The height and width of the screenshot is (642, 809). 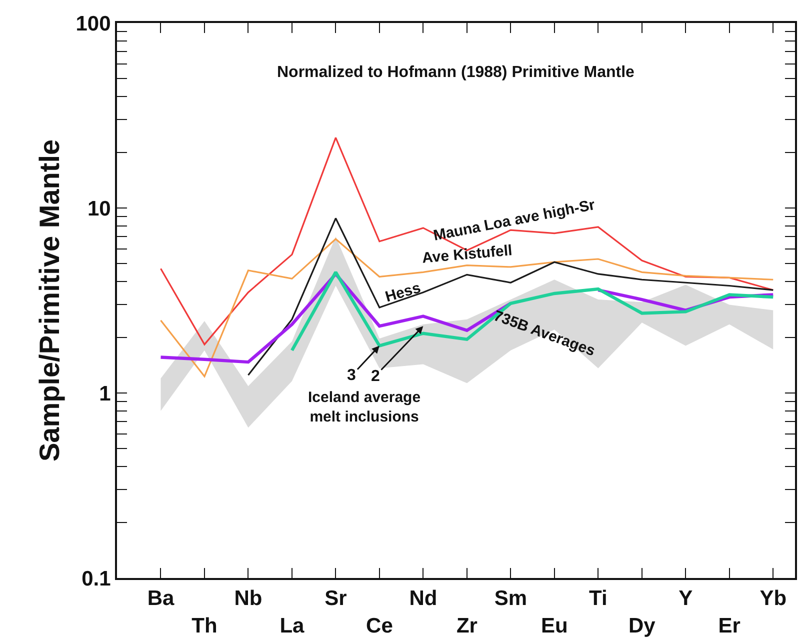 What do you see at coordinates (97, 578) in the screenshot?
I see `y-tick-label: 0.1` at bounding box center [97, 578].